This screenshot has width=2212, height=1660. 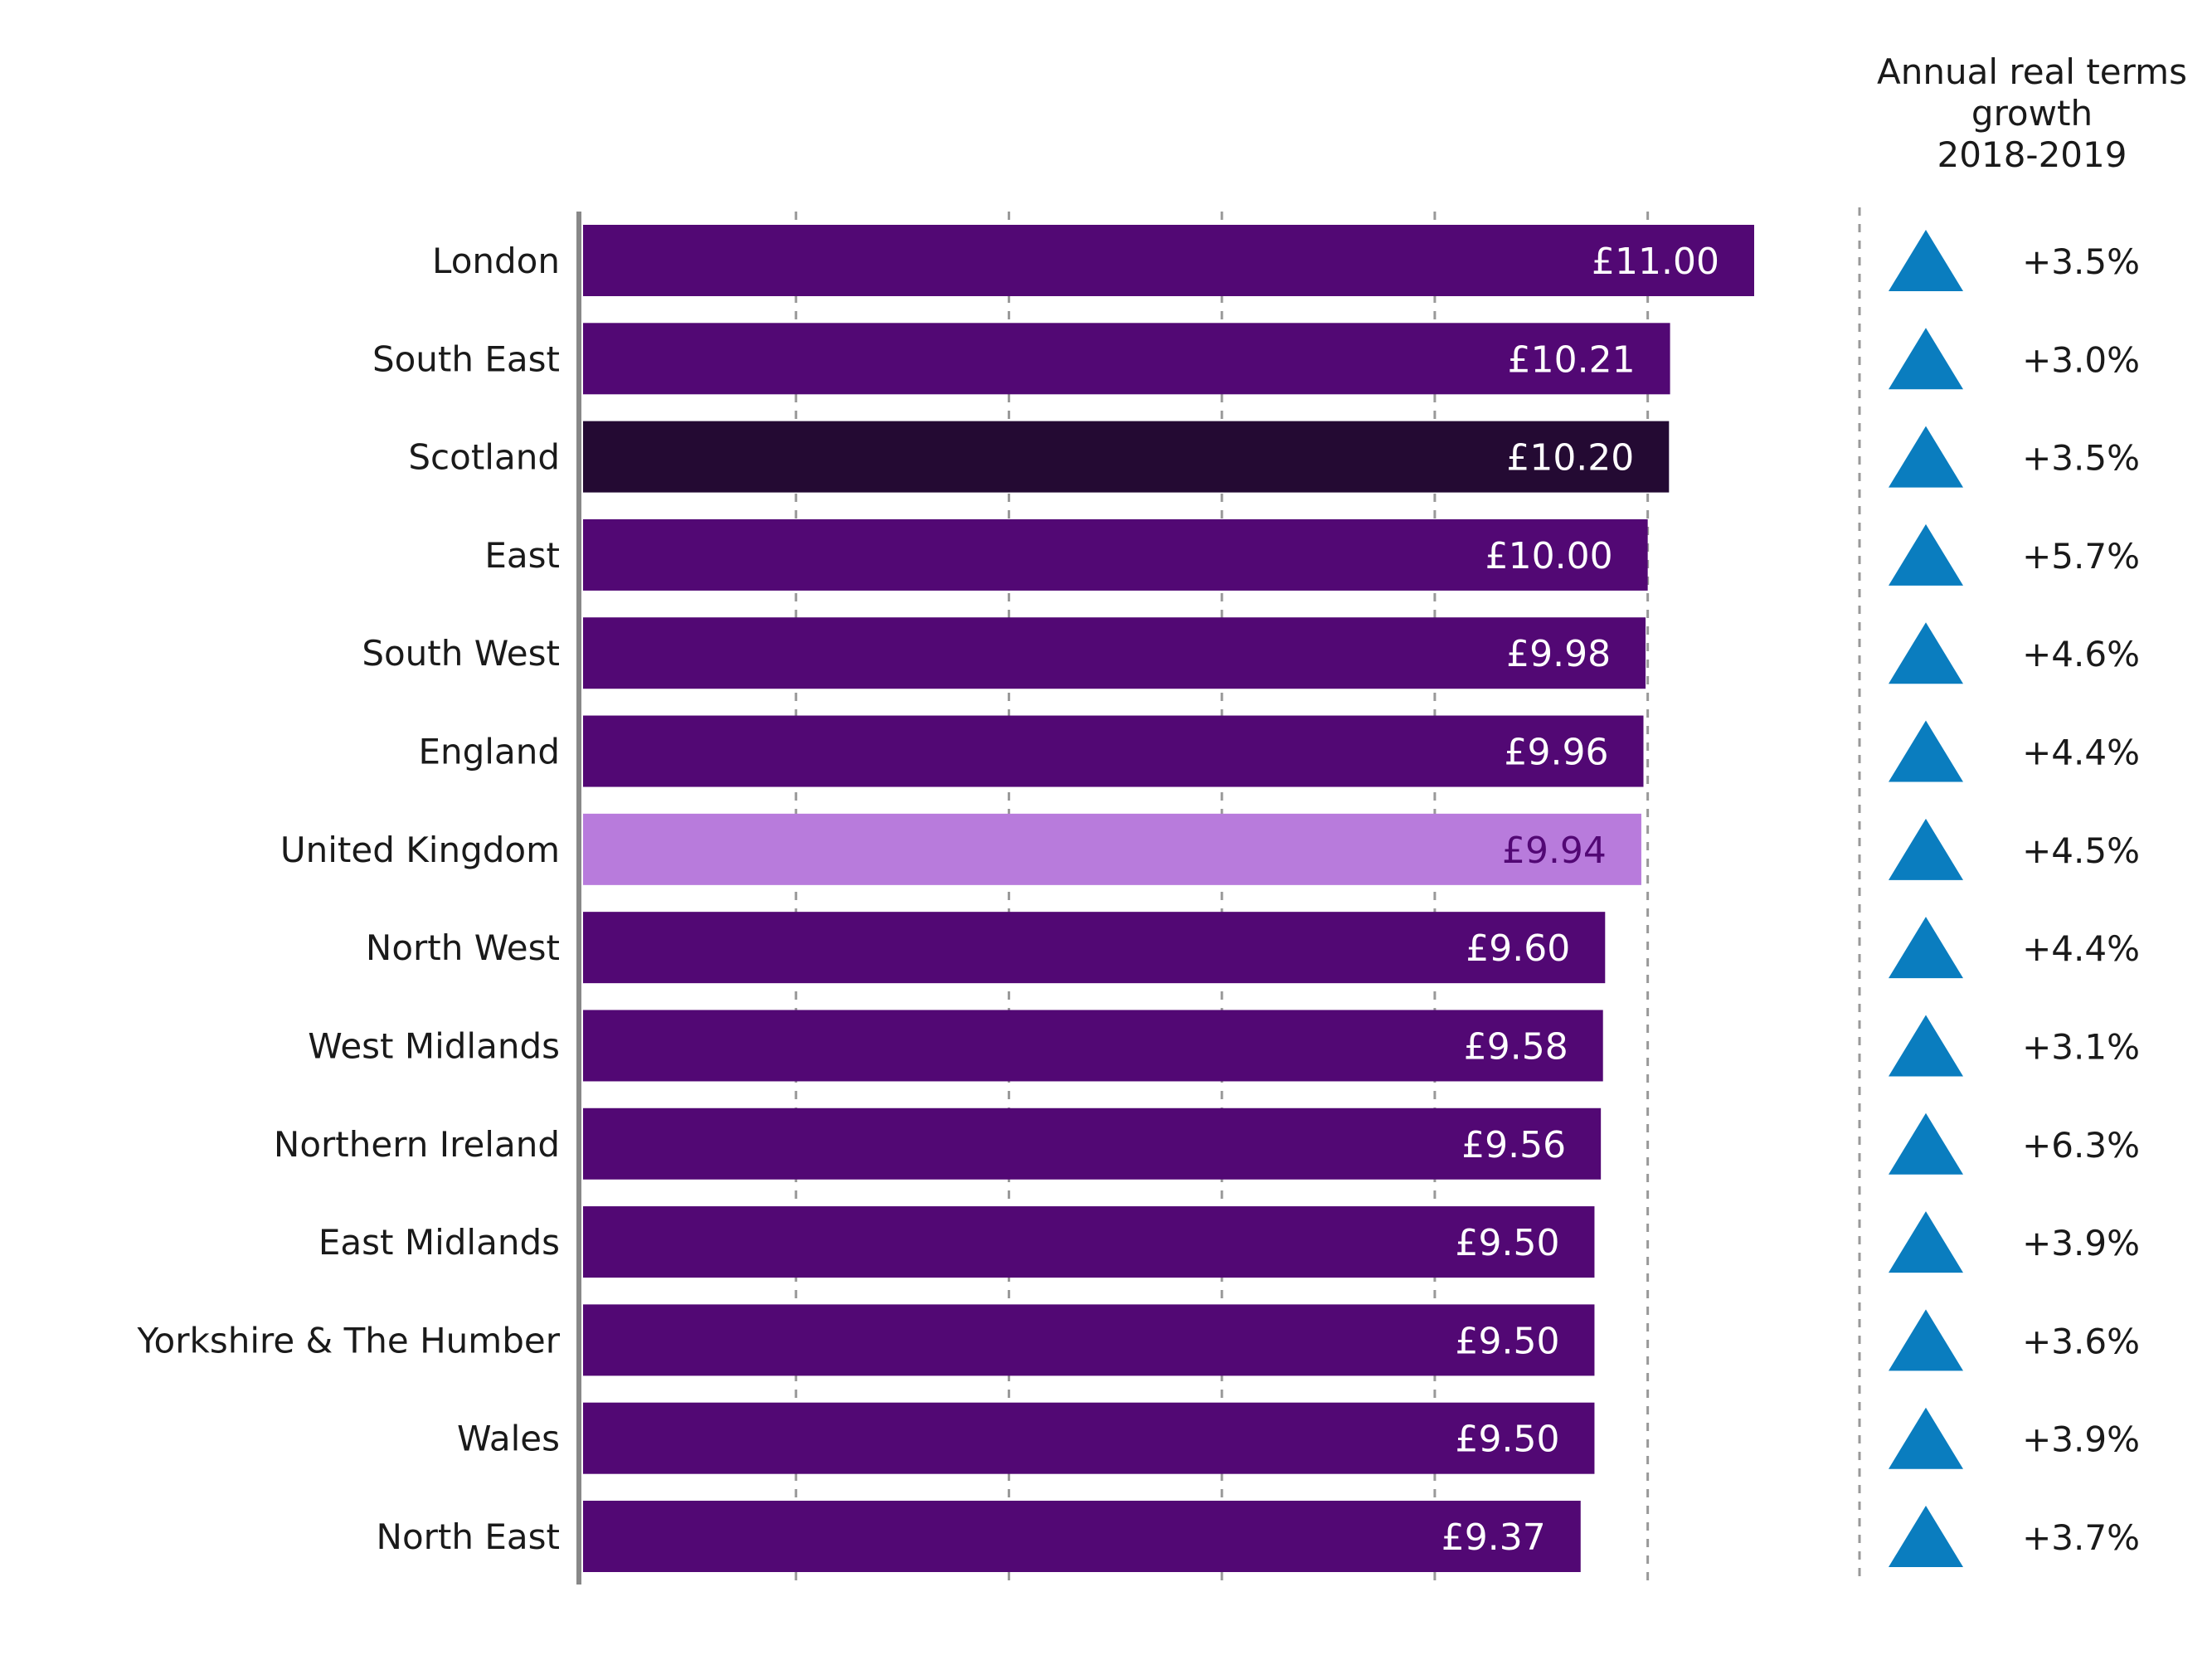 I want to click on growth-label: +6.3%, so click(x=2081, y=1145).